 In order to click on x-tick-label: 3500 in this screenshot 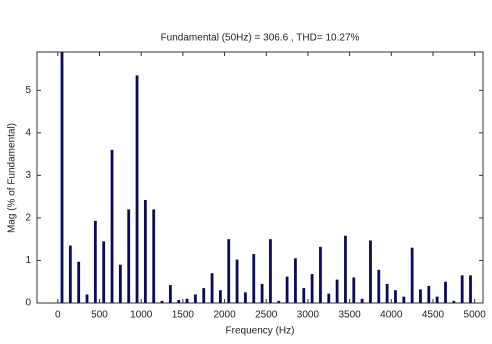, I will do `click(349, 315)`.